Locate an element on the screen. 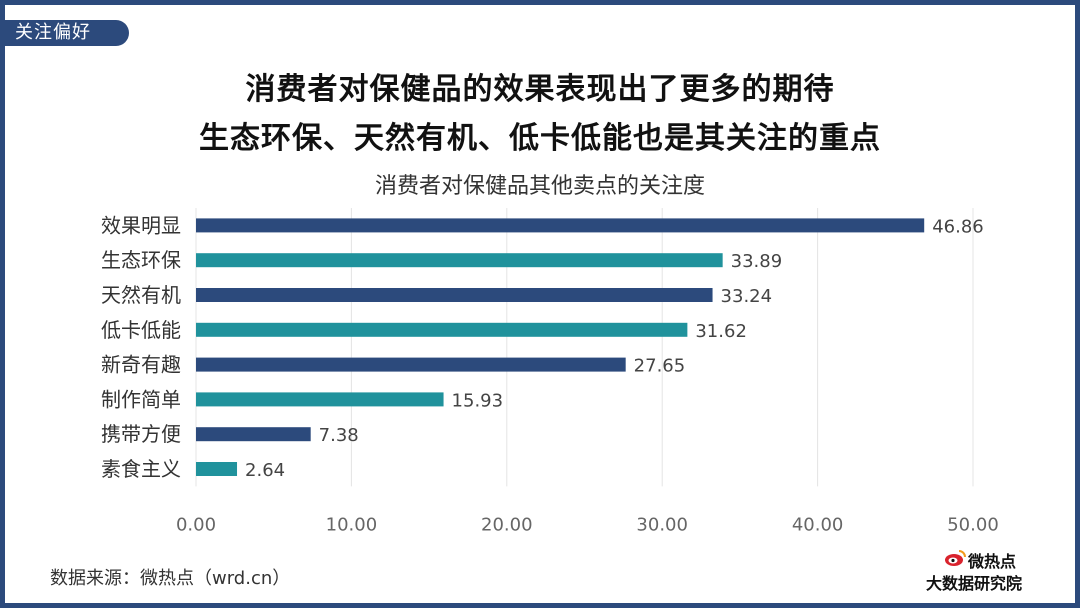 The height and width of the screenshot is (608, 1080). category-label: 生态环保 is located at coordinates (141, 260).